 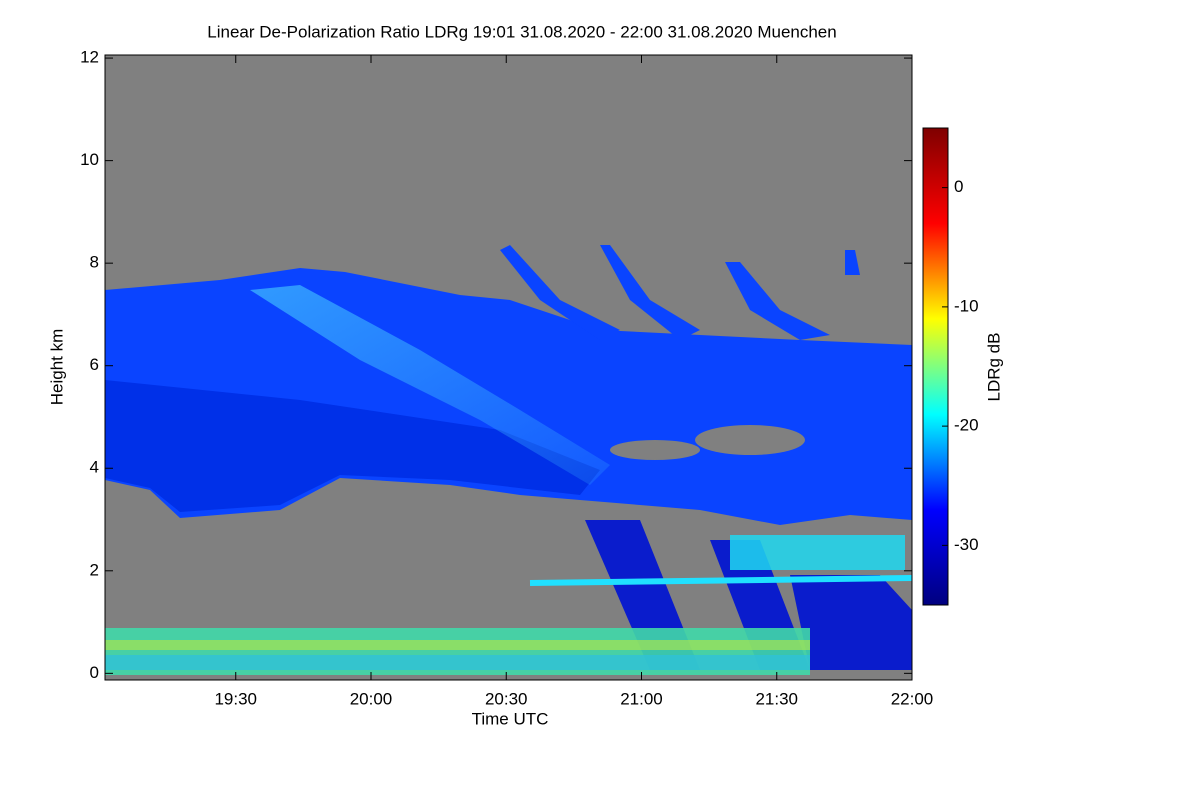 What do you see at coordinates (966, 305) in the screenshot?
I see `colorbar-tick-label: -10` at bounding box center [966, 305].